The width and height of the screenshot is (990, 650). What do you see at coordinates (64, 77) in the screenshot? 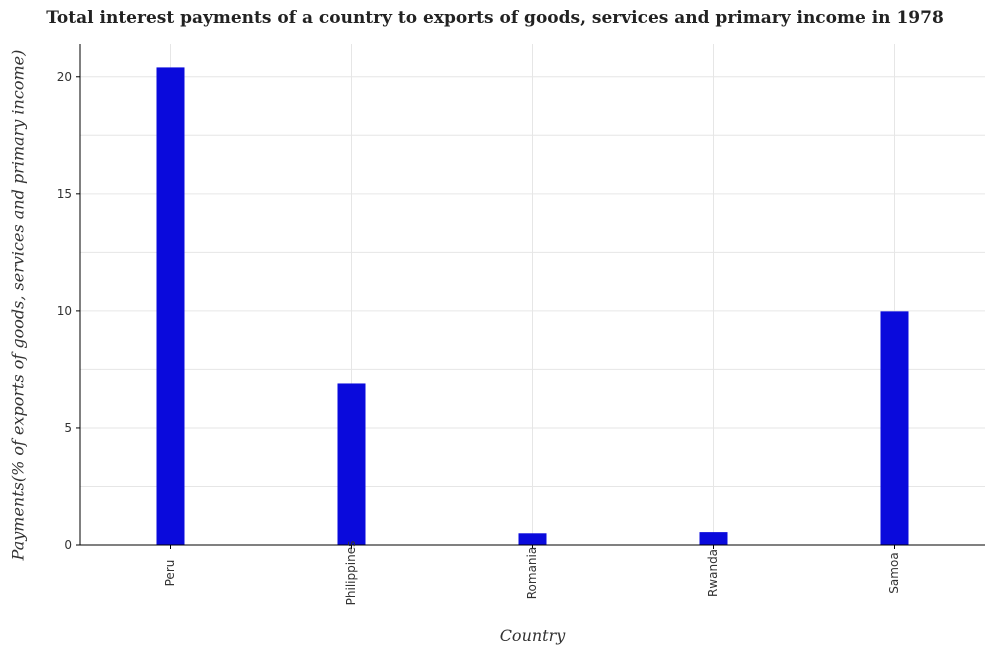
I see `y-tick-label: 20` at bounding box center [64, 77].